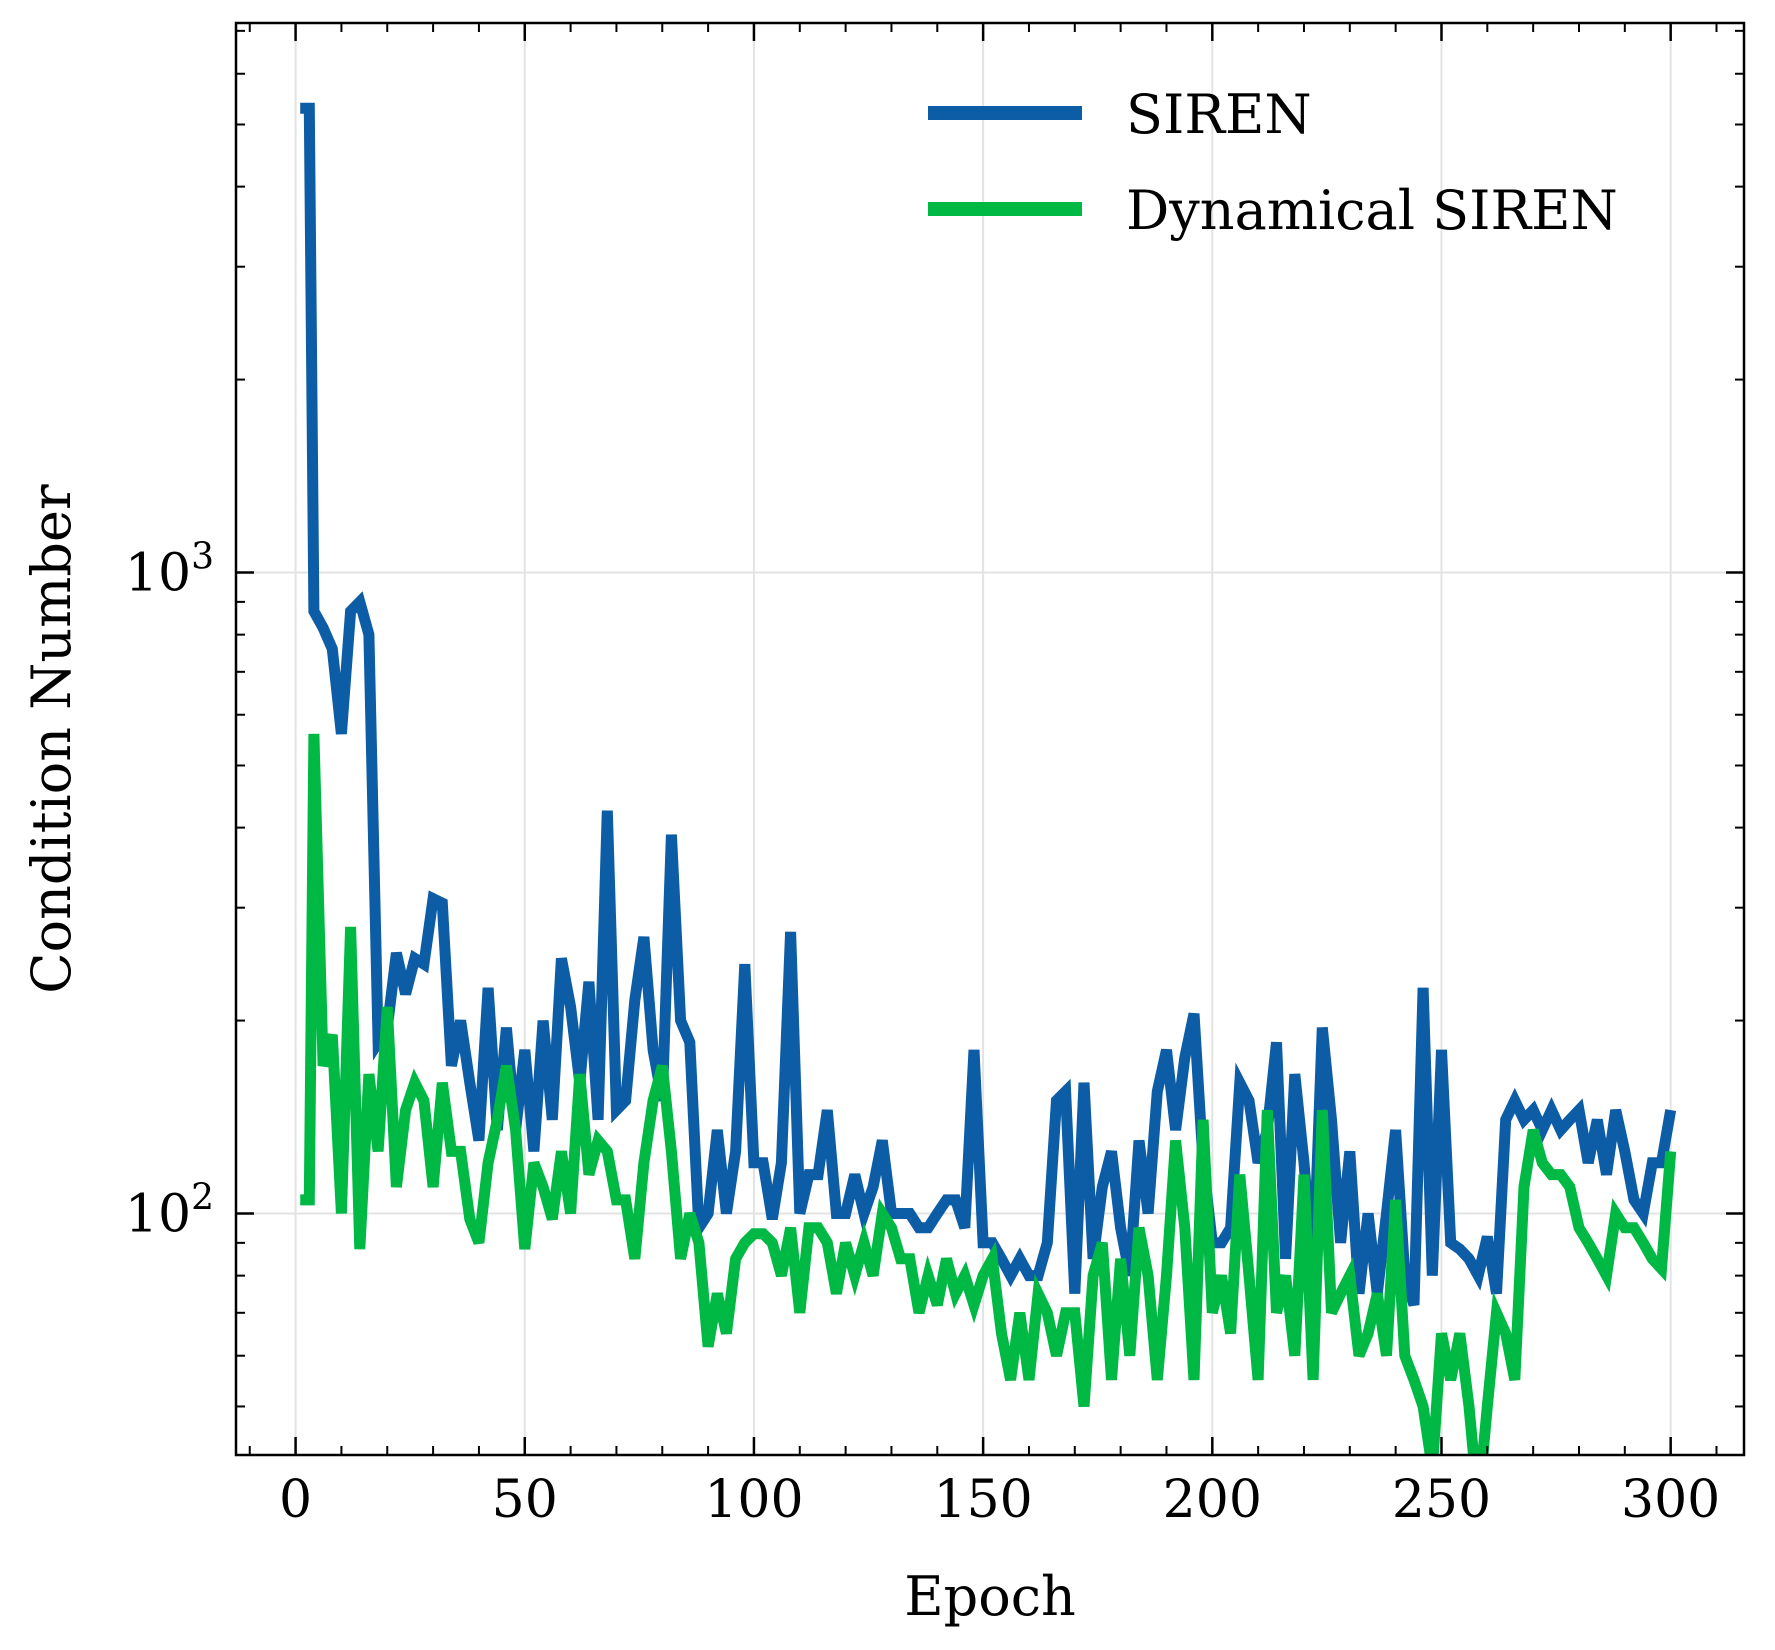  What do you see at coordinates (1219, 114) in the screenshot?
I see `legend-label: SIREN` at bounding box center [1219, 114].